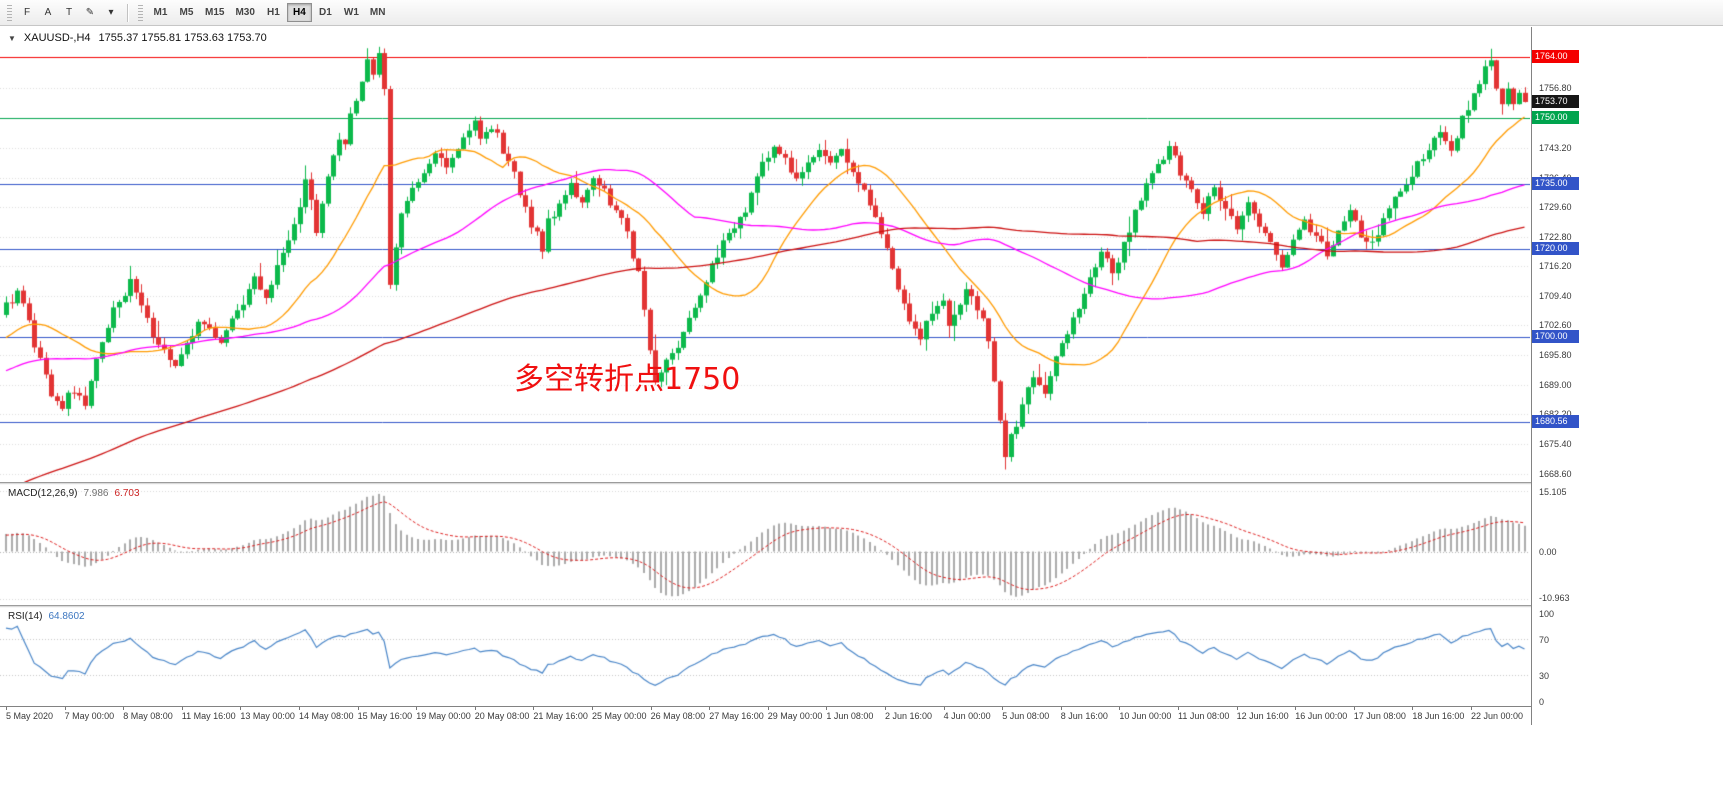 The width and height of the screenshot is (1723, 792). Describe the element at coordinates (160, 12) in the screenshot. I see `timeframe-button-m1: M1` at that location.